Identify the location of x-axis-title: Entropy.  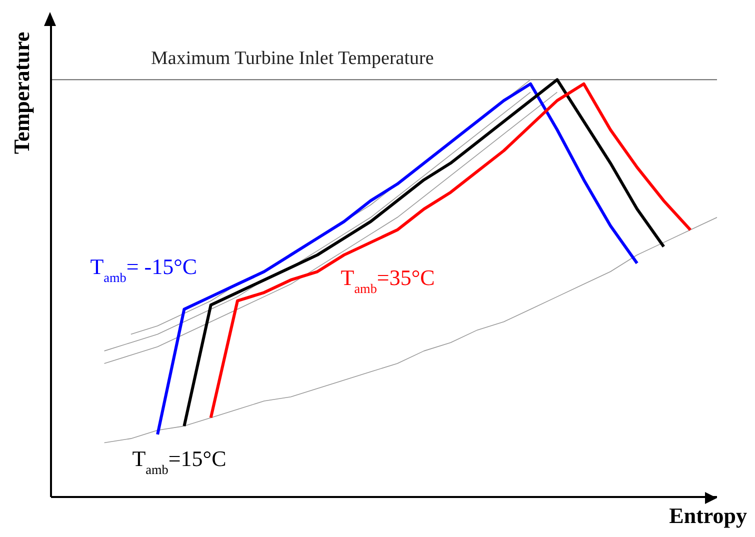
(708, 515).